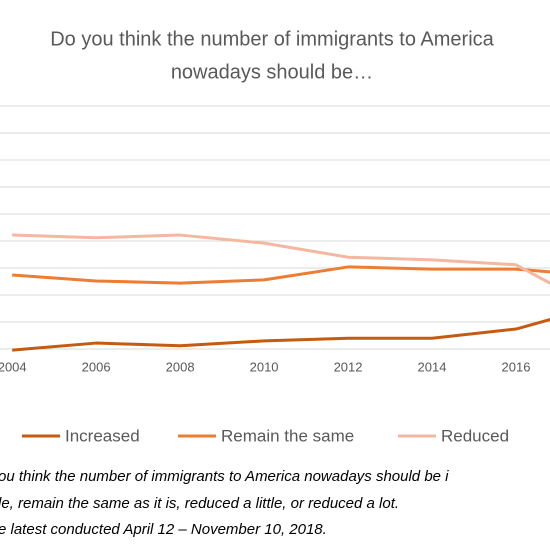 This screenshot has height=550, width=550. Describe the element at coordinates (475, 435) in the screenshot. I see `legend-label: Reduced` at that location.